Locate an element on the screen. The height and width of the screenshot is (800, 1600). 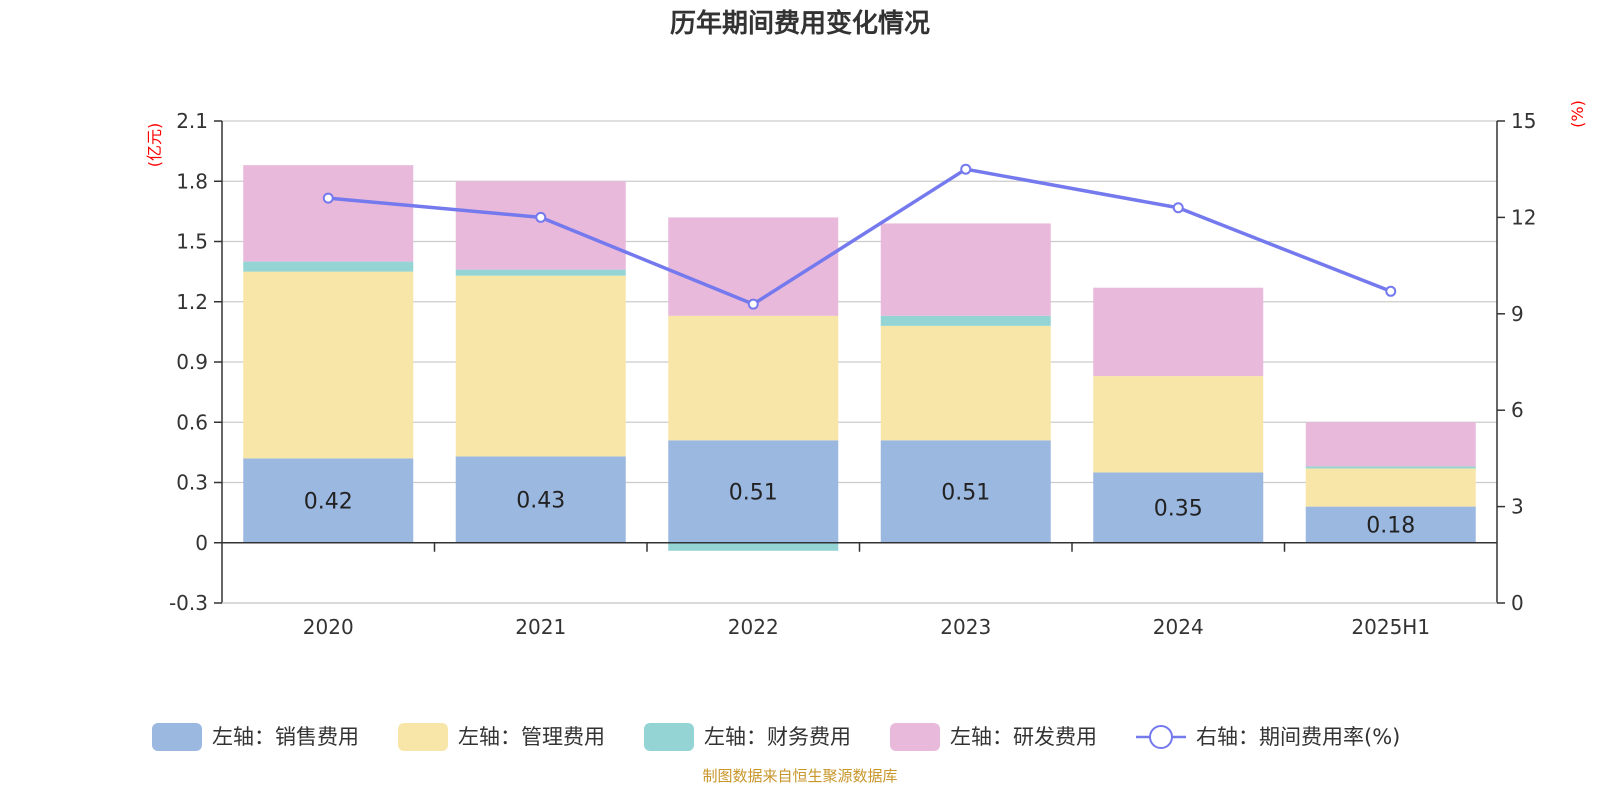
rate-line-path is located at coordinates (860, 236).